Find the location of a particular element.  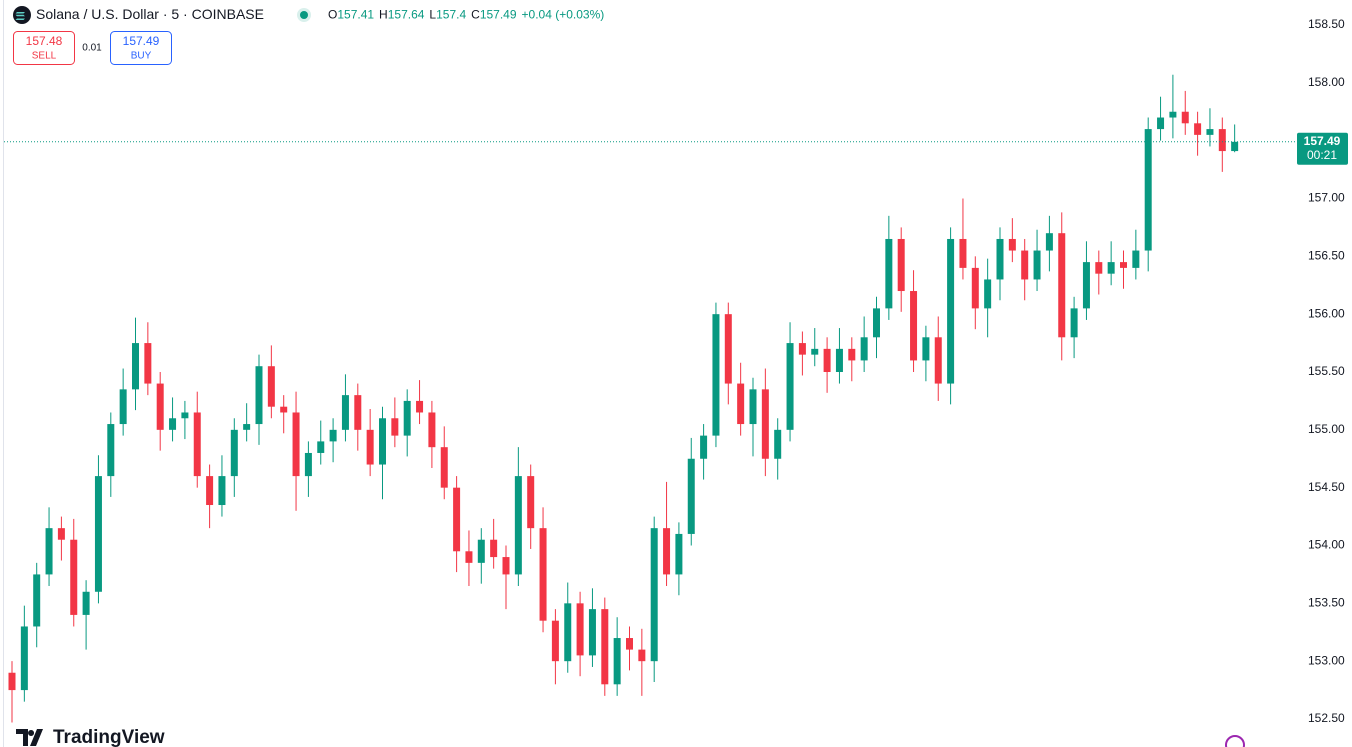

sell-price: 157.48 is located at coordinates (44, 41).